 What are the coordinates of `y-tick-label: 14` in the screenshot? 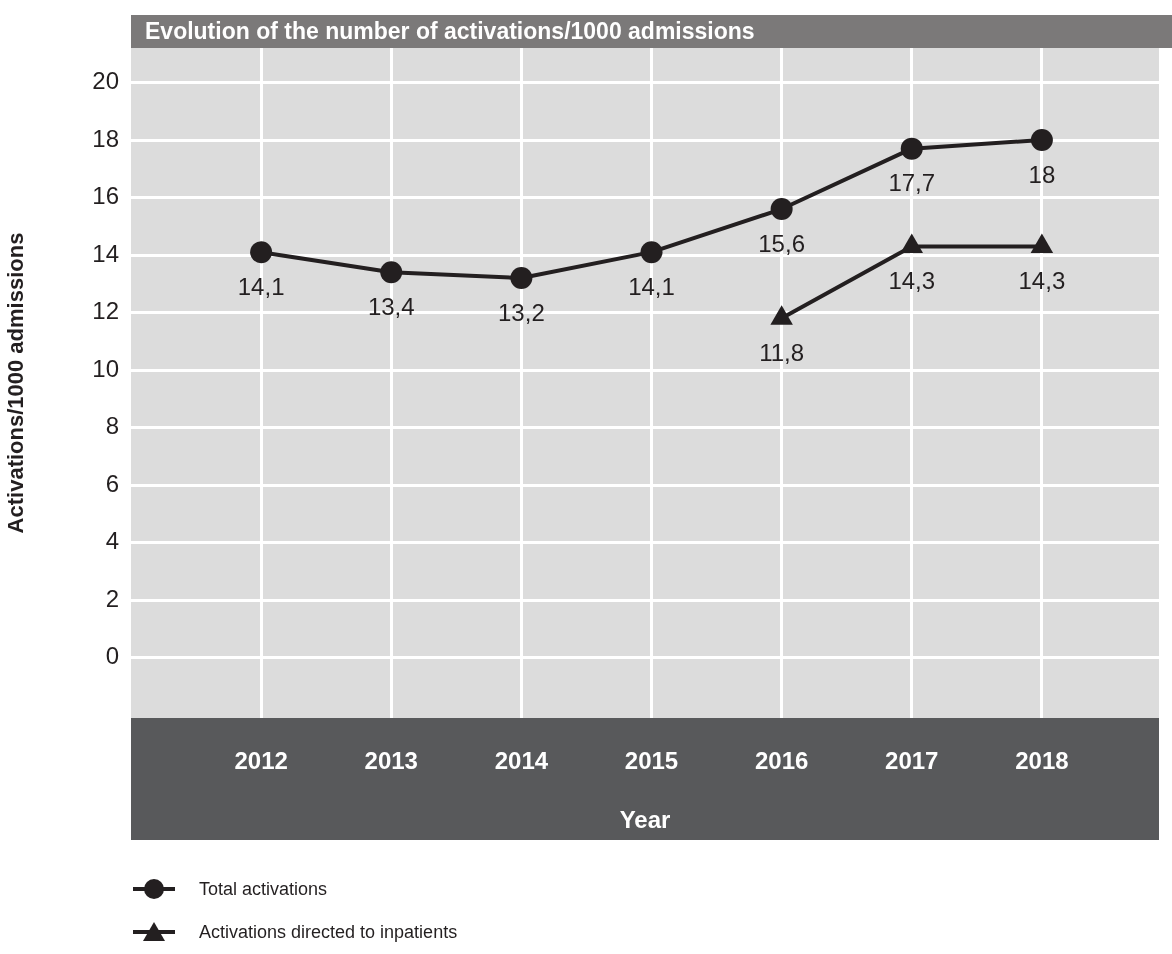 It's located at (105, 253).